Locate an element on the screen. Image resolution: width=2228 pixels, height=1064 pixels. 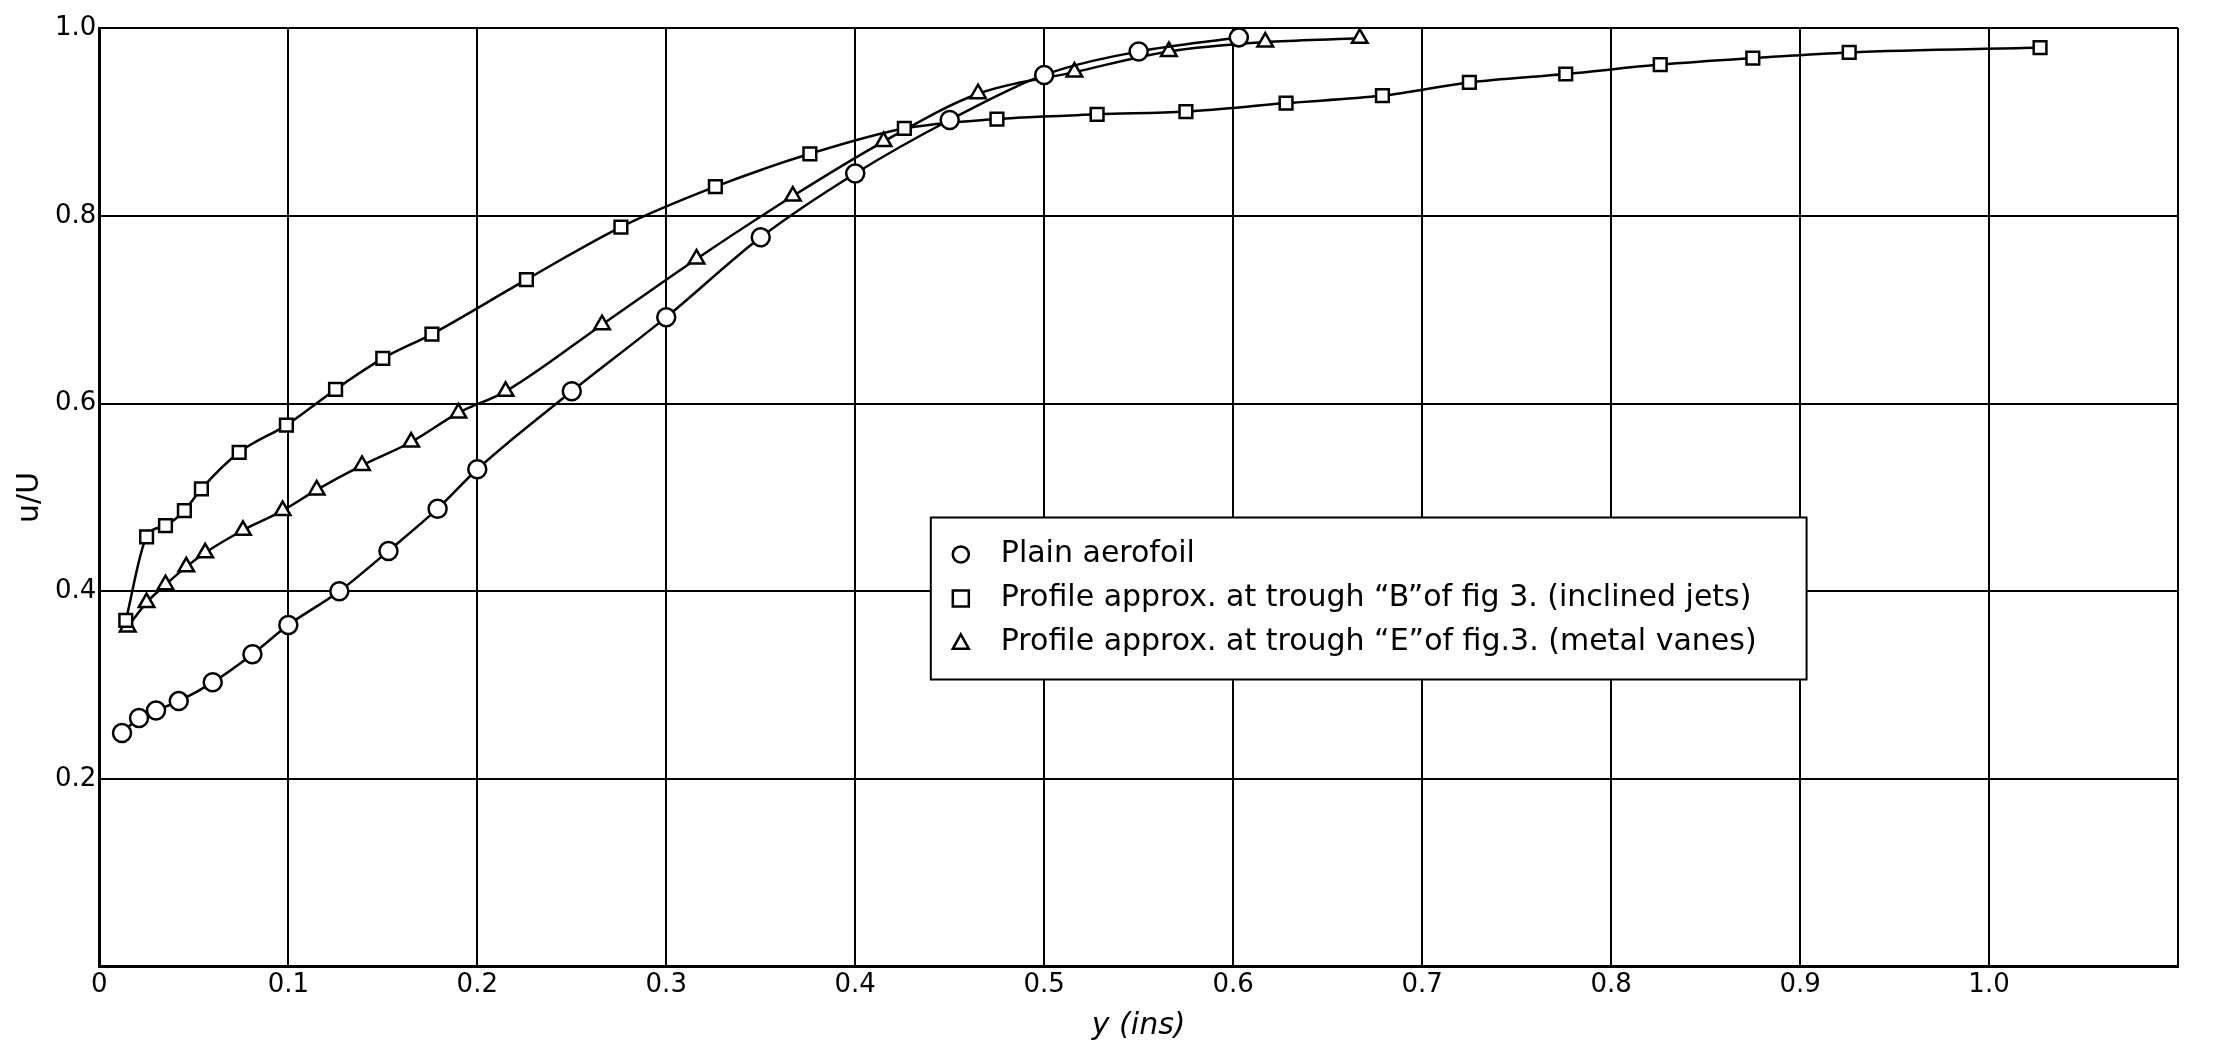
y-tick-label: 0.2 is located at coordinates (75, 776).